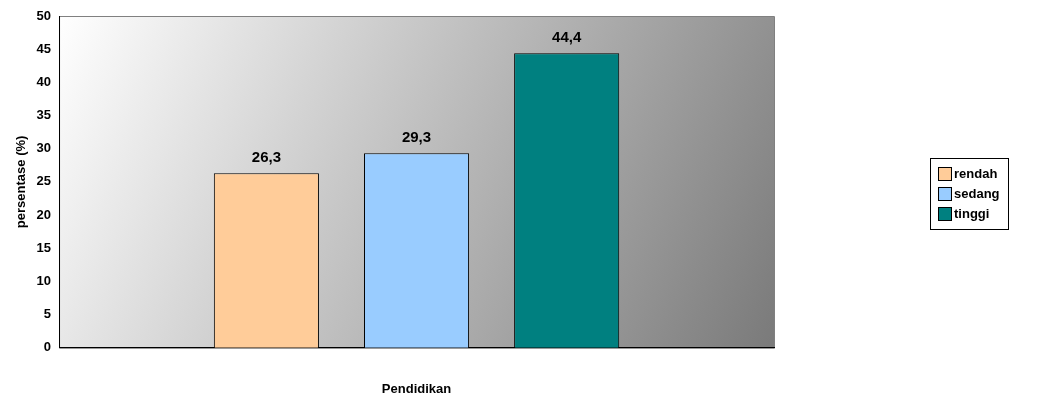 This screenshot has height=411, width=1064. I want to click on x-axis-title: Pendidikan, so click(416, 388).